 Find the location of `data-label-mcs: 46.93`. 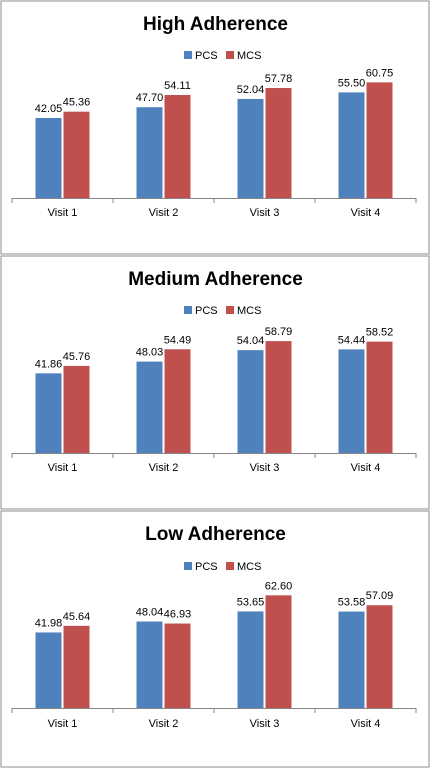

data-label-mcs: 46.93 is located at coordinates (178, 615).